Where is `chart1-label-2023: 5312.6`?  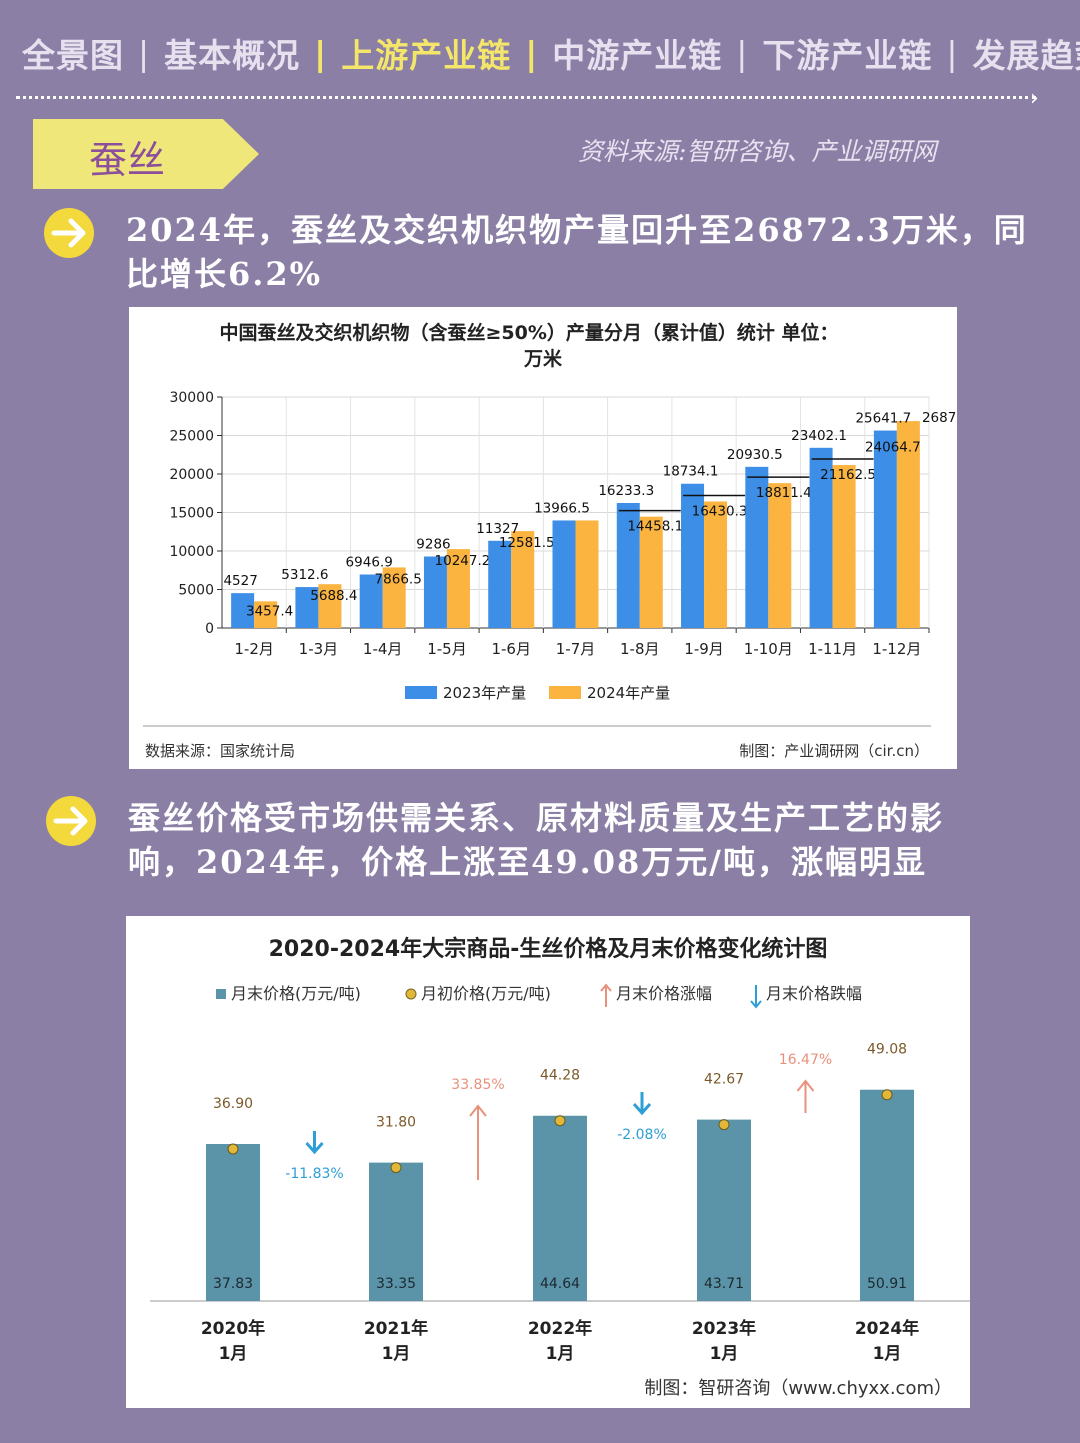
chart1-label-2023: 5312.6 is located at coordinates (304, 575).